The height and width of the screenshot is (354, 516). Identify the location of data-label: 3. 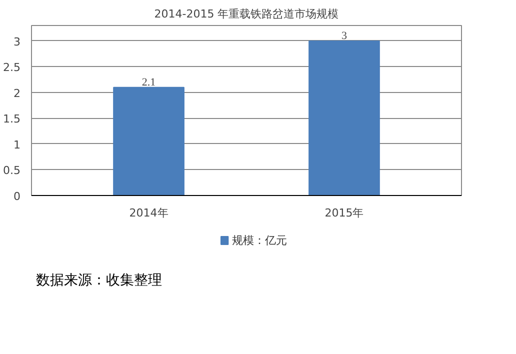
(344, 36).